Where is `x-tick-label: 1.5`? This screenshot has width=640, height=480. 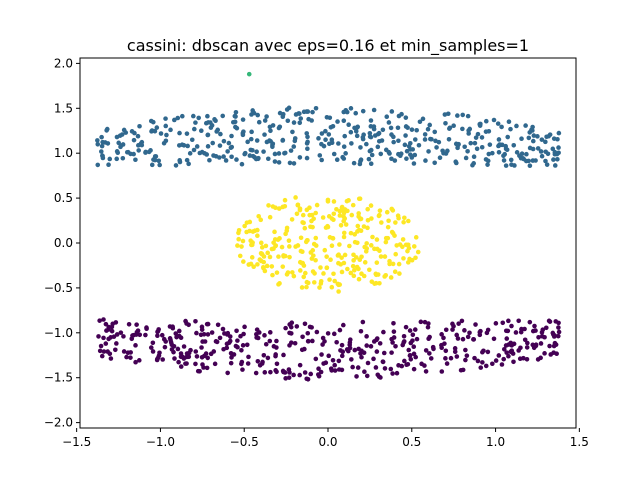
x-tick-label: 1.5 is located at coordinates (579, 442).